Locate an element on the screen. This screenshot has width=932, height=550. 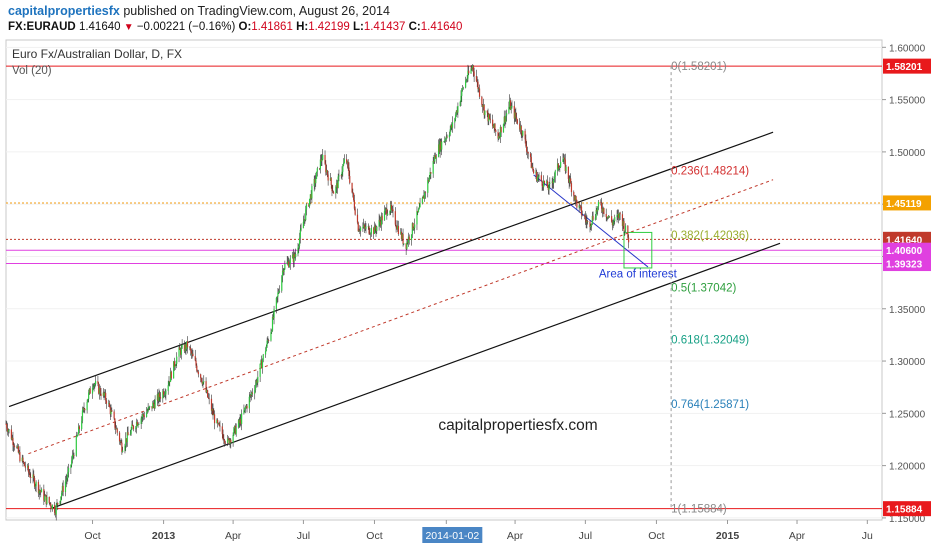
open-label: O: is located at coordinates (245, 27).